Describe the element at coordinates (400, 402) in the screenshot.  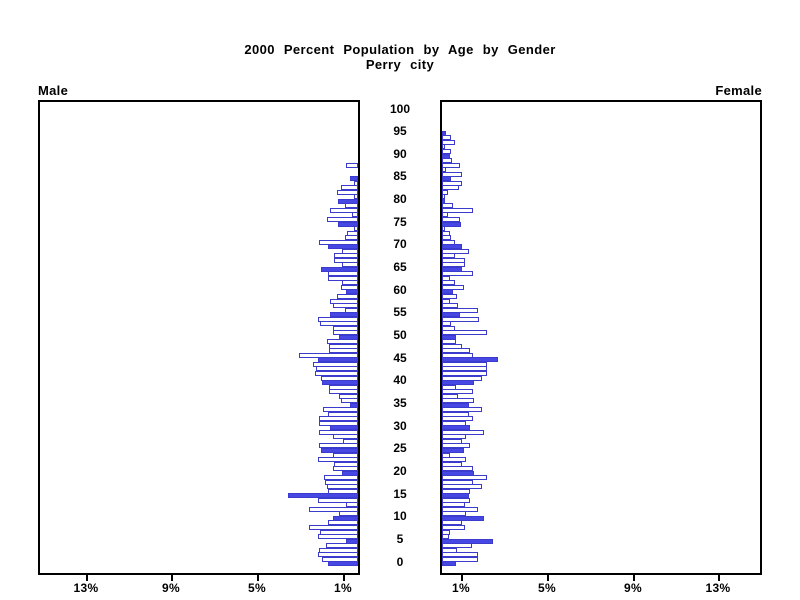
I see `age-tick-label-35: 35` at that location.